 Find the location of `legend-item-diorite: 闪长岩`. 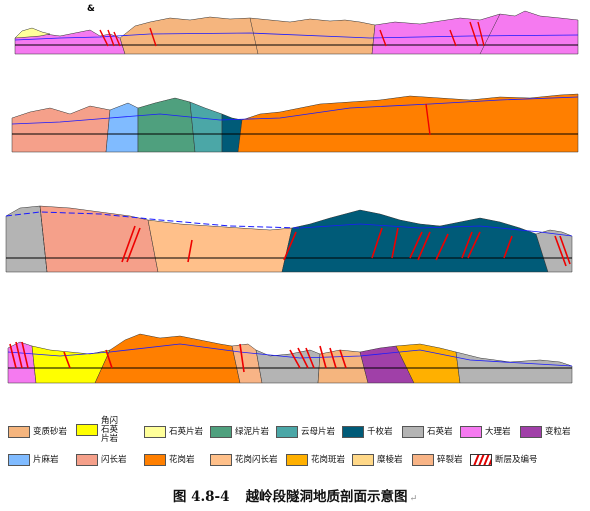

legend-item-diorite: 闪长岩 is located at coordinates (101, 460).